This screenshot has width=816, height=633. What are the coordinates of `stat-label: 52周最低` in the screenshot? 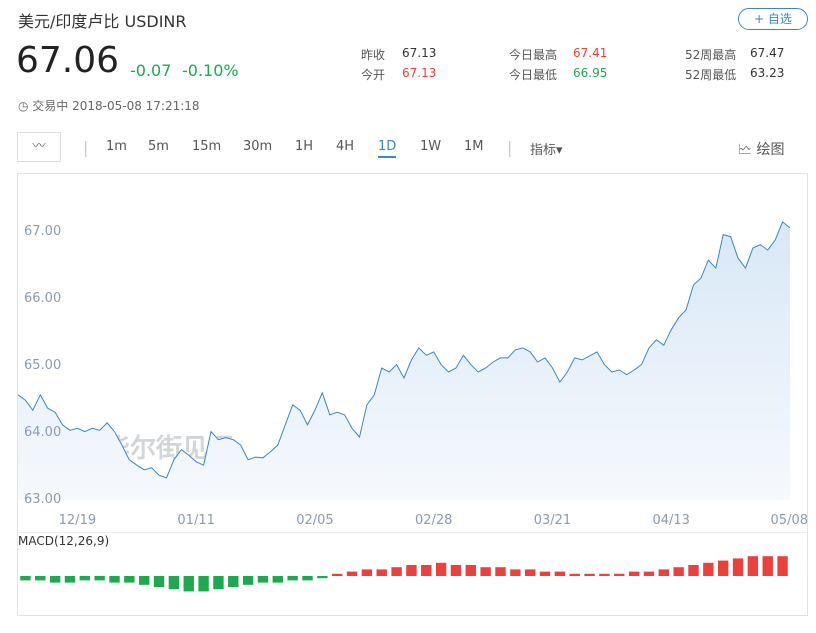 It's located at (711, 75).